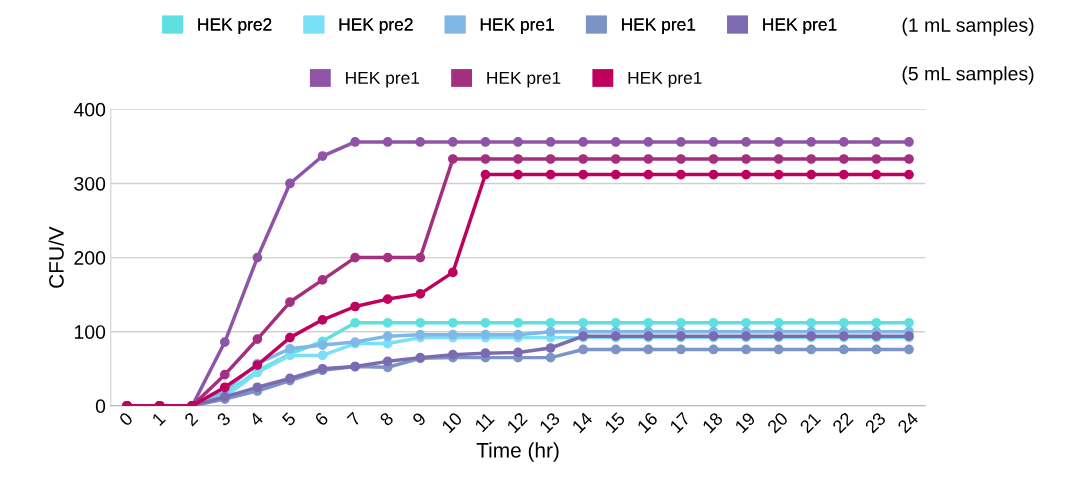 This screenshot has height=486, width=1086. Describe the element at coordinates (89, 109) in the screenshot. I see `y-tick-label: 400` at that location.